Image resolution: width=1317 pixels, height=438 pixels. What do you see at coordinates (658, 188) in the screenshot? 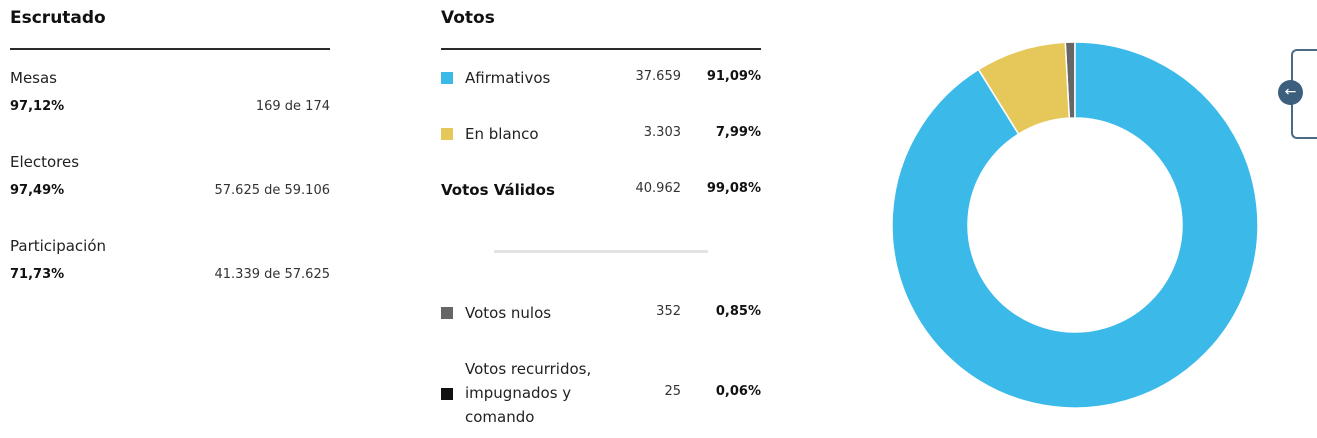
I see `votos-count: 40.962` at bounding box center [658, 188].